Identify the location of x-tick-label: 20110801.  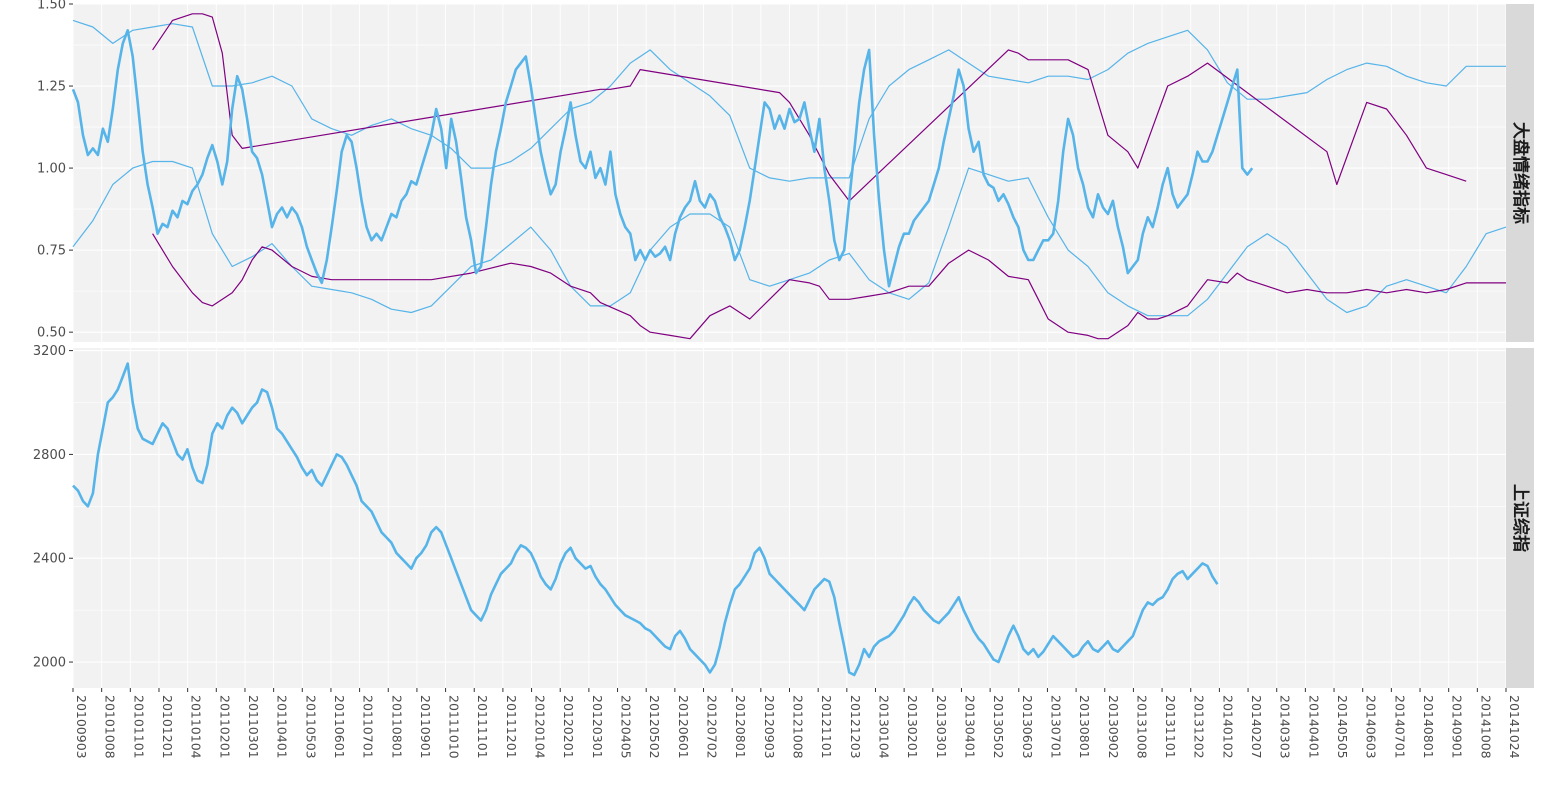
(396, 727).